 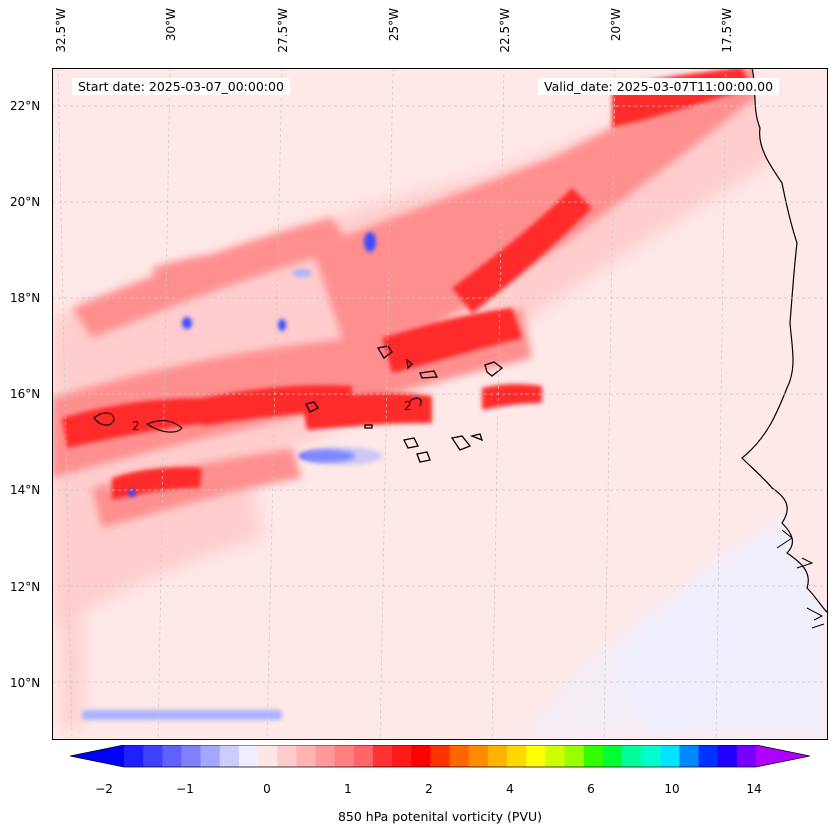 I want to click on colorbar-outline, so click(x=440, y=756).